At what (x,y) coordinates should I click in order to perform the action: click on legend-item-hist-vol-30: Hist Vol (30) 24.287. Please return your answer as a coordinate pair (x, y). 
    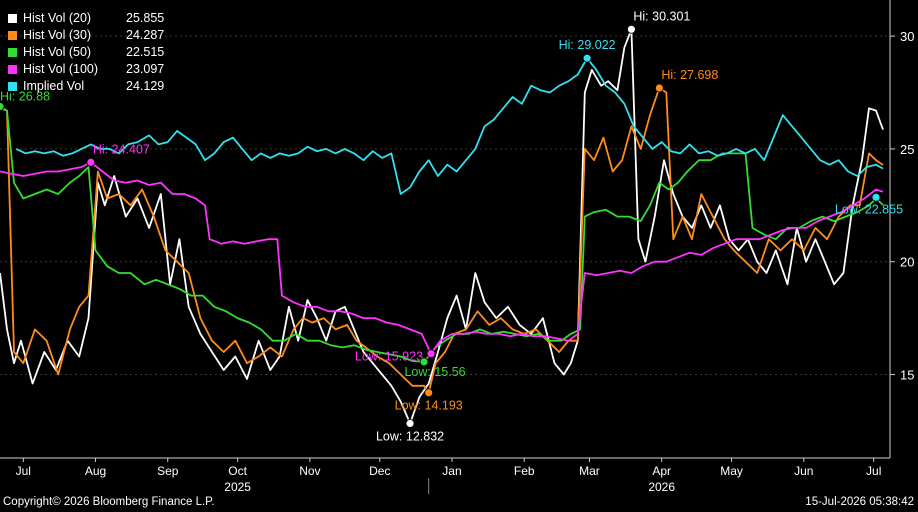
    Looking at the image, I should click on (85, 35).